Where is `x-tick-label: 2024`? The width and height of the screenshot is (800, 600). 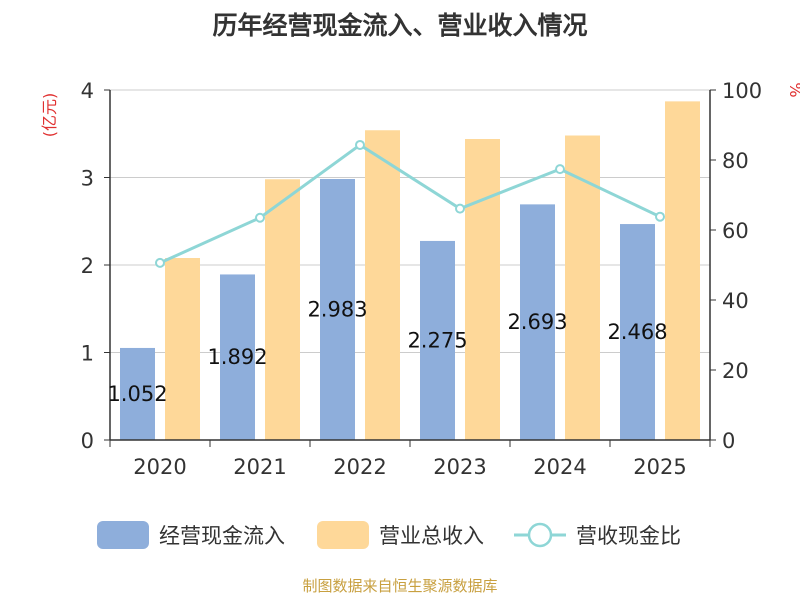
x-tick-label: 2024 is located at coordinates (559, 467).